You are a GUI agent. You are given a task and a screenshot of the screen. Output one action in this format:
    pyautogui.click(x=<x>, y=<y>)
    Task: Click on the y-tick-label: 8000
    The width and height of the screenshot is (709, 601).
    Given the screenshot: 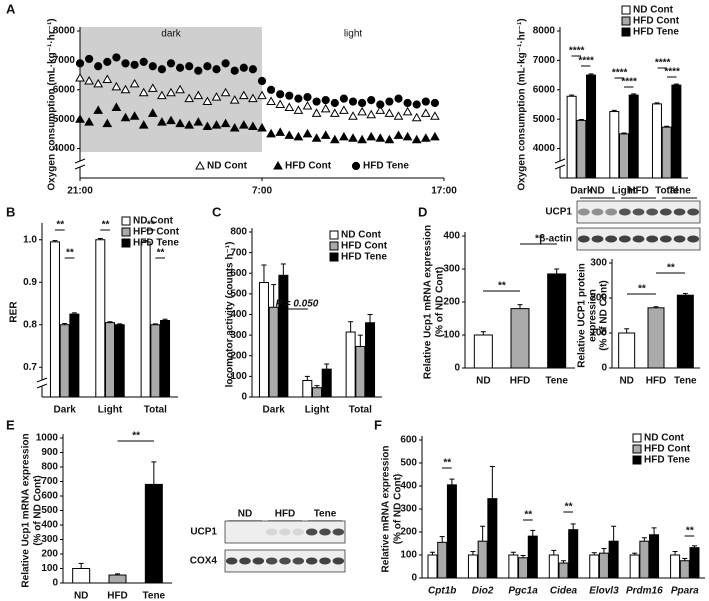 What is the action you would take?
    pyautogui.click(x=64, y=31)
    